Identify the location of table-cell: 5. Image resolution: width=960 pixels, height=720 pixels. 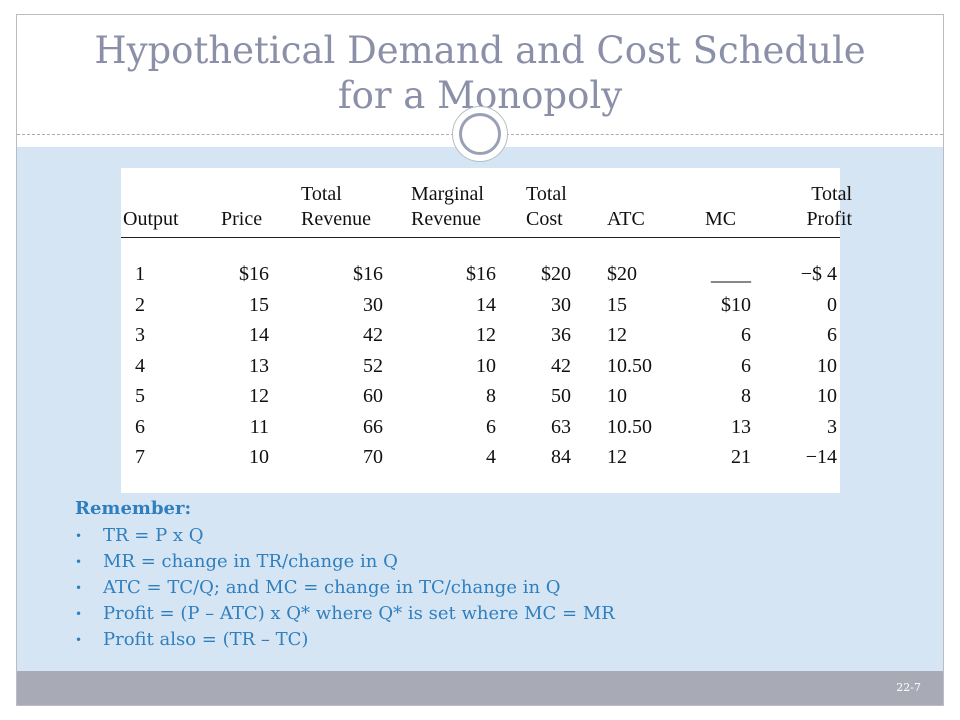
(140, 396).